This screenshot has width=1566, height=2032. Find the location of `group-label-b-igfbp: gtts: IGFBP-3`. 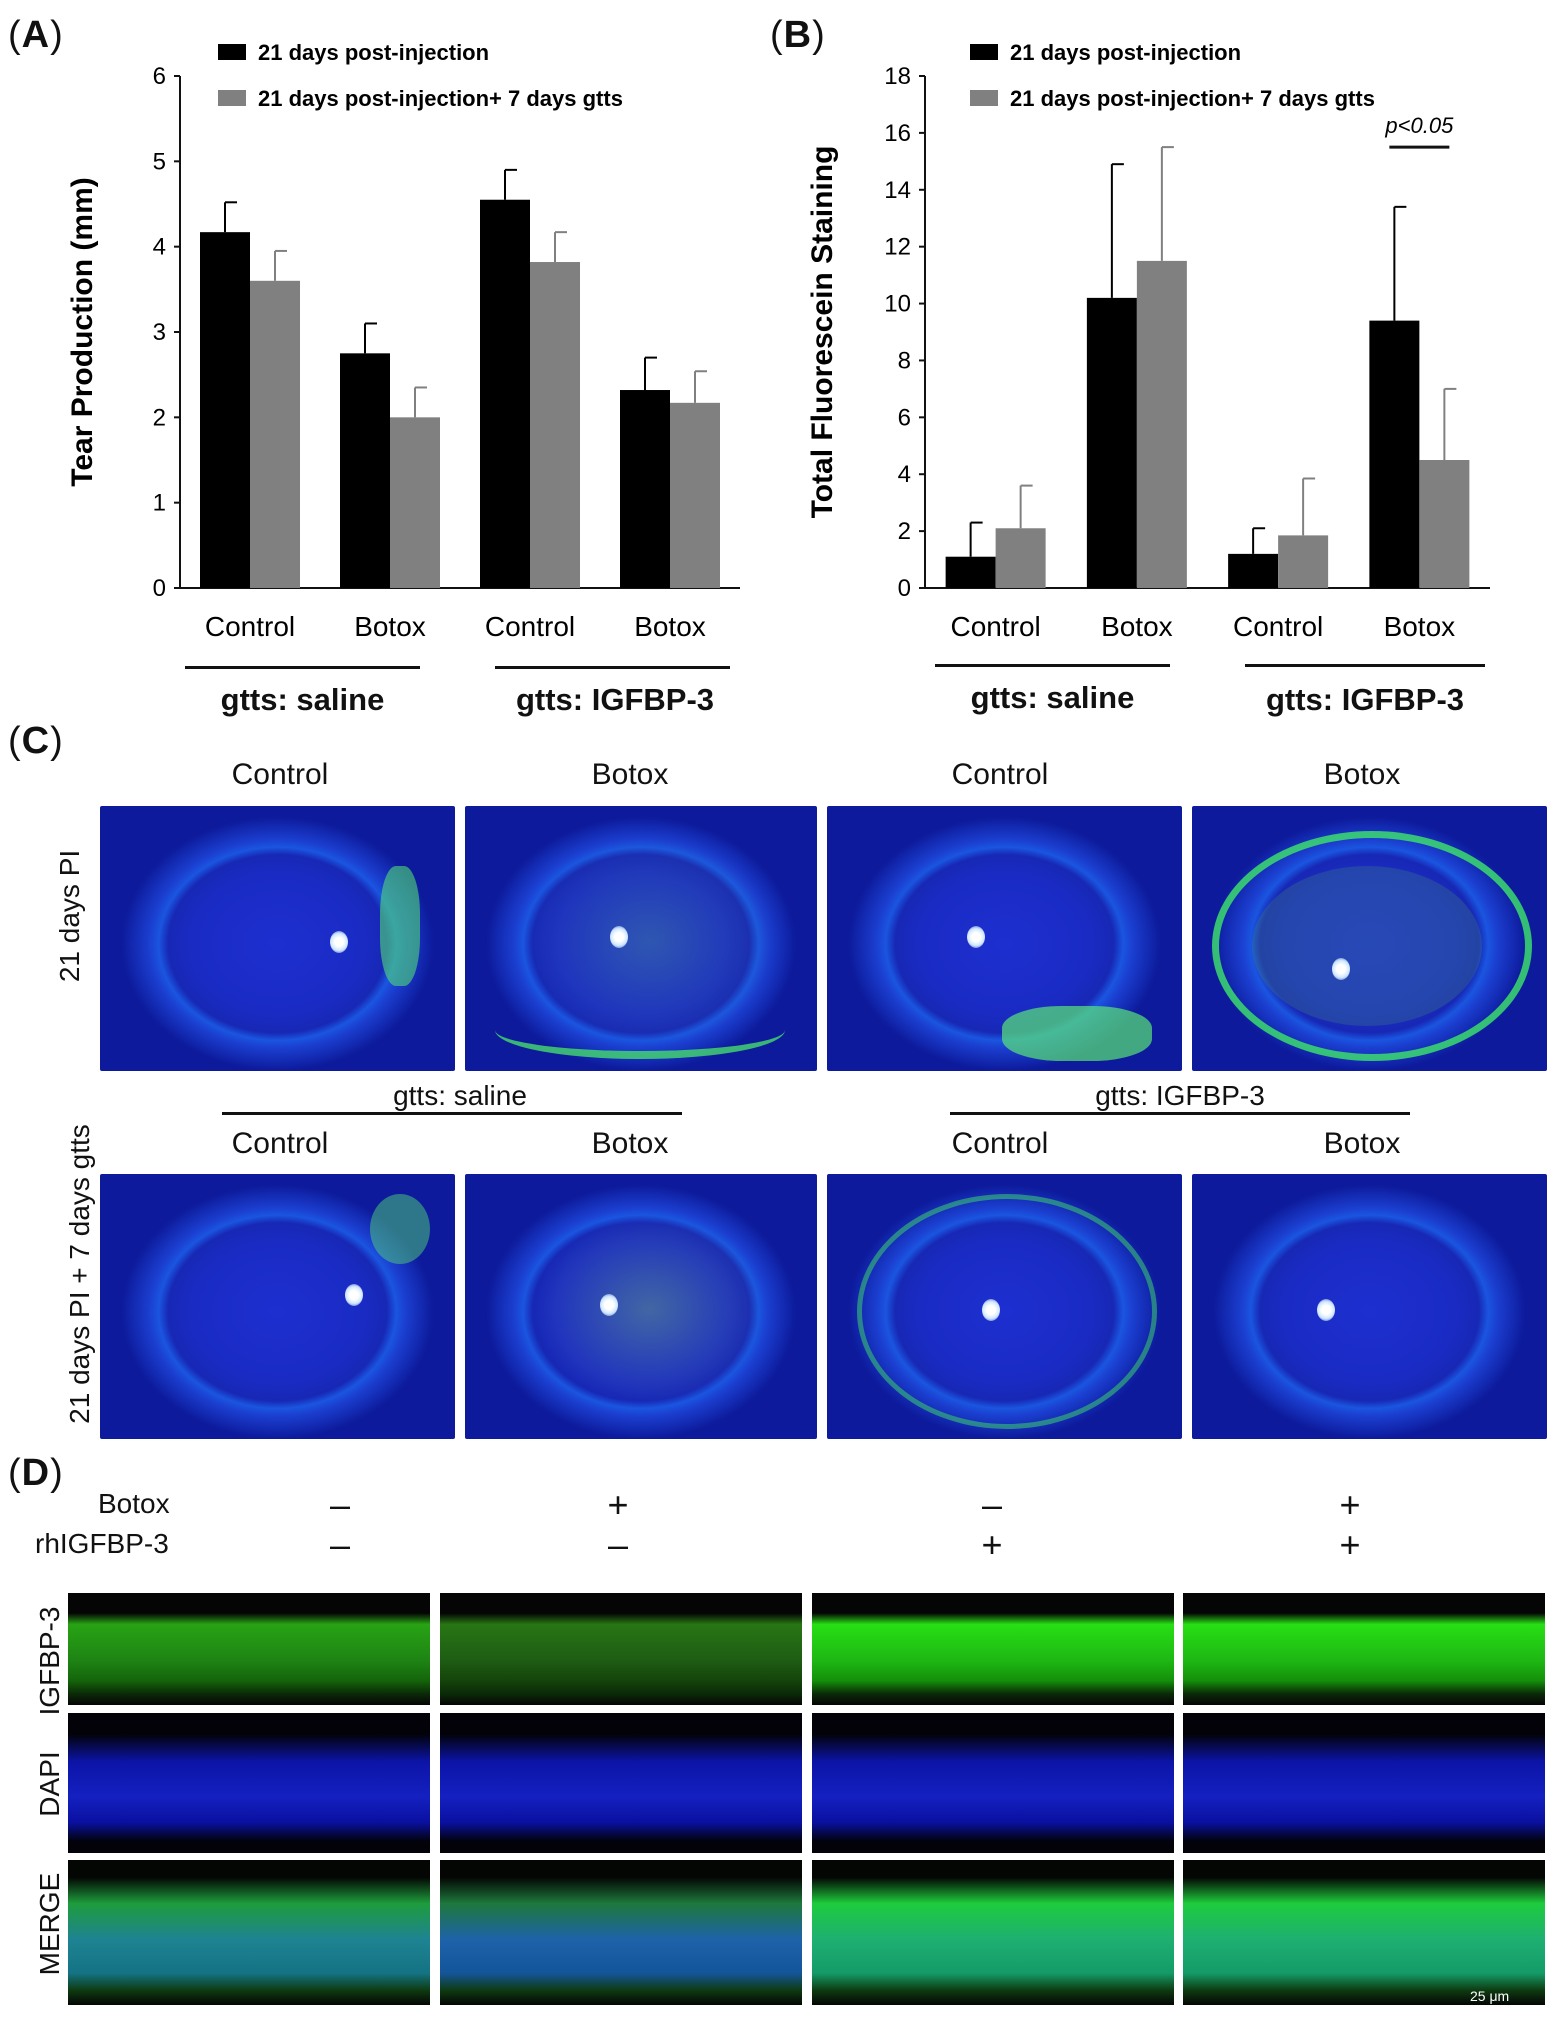

group-label-b-igfbp: gtts: IGFBP-3 is located at coordinates (1365, 699).